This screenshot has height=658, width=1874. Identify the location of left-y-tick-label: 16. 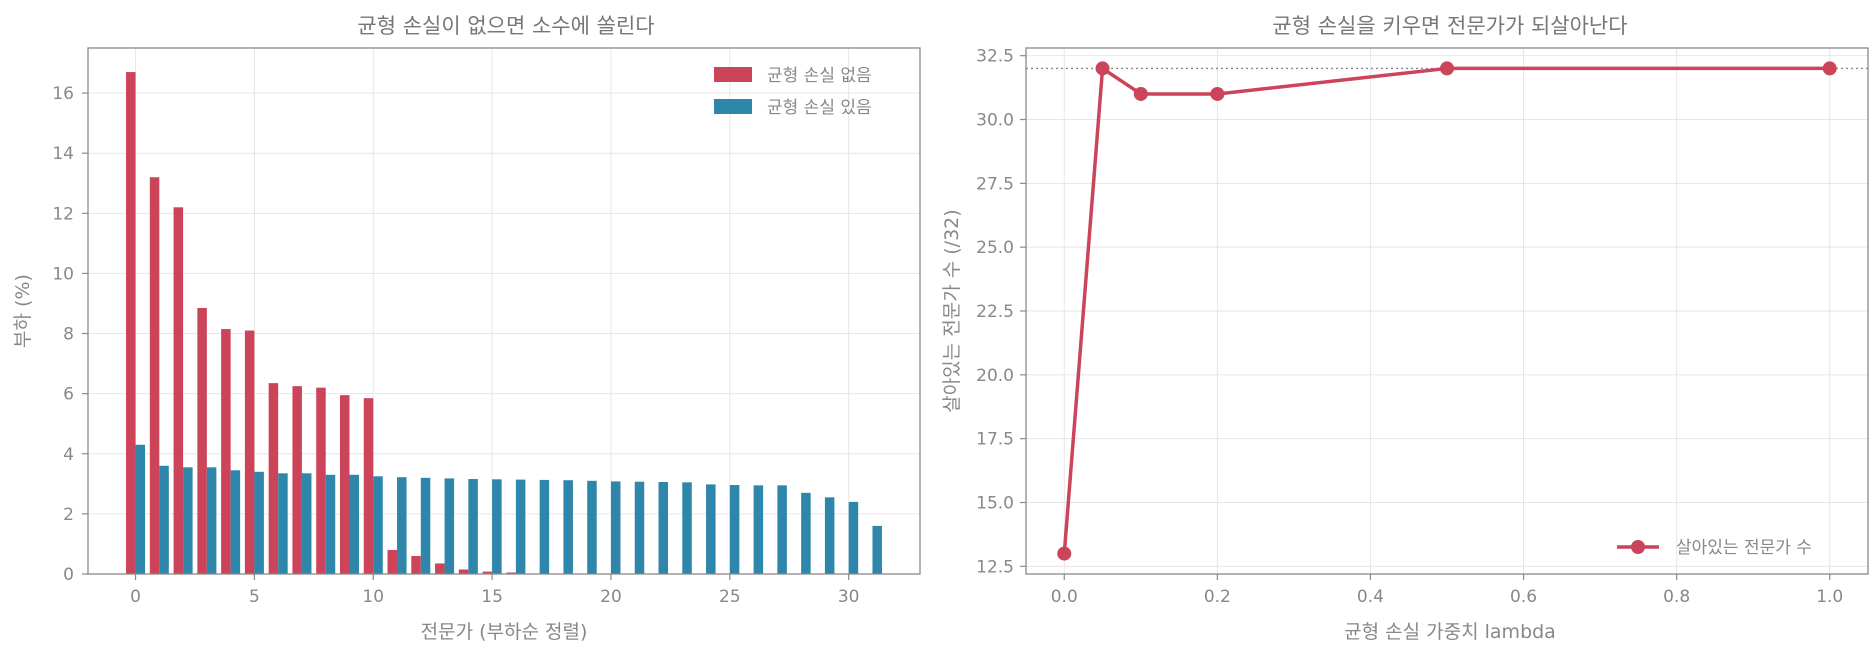
(63, 94).